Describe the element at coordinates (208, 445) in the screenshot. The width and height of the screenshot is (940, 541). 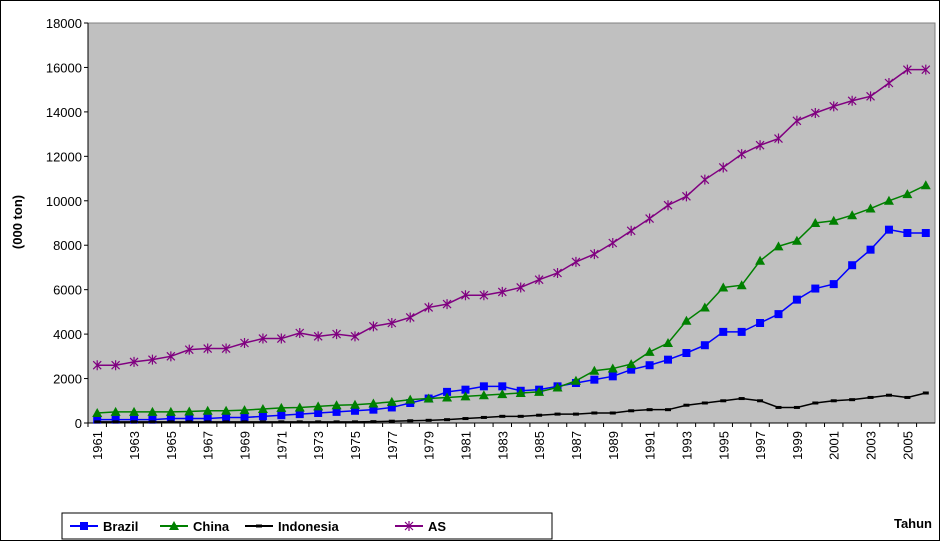
I see `x-tick-label: 1967` at that location.